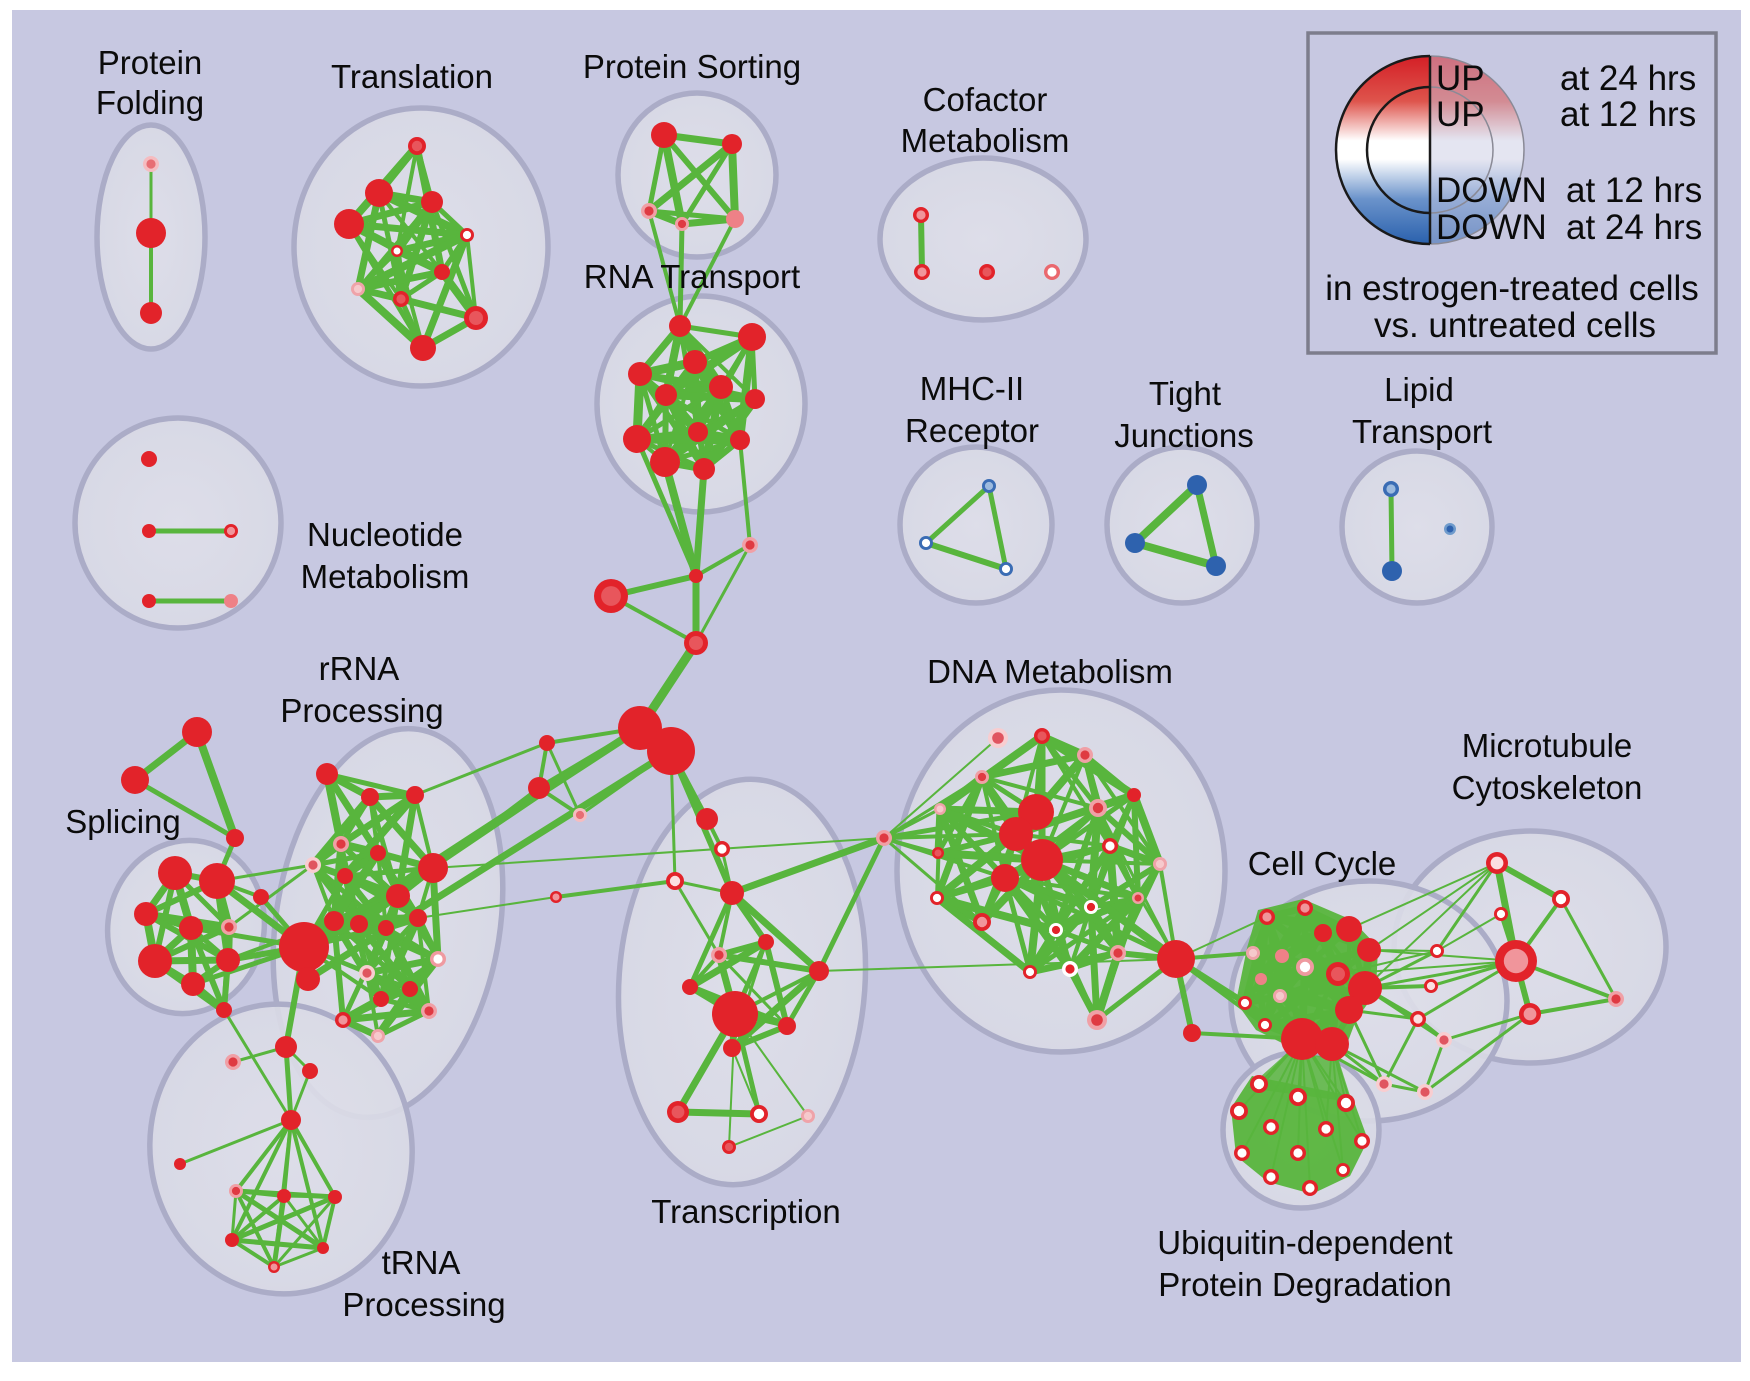  What do you see at coordinates (1512, 288) in the screenshot?
I see `svg-text: in estrogen-treated cells` at bounding box center [1512, 288].